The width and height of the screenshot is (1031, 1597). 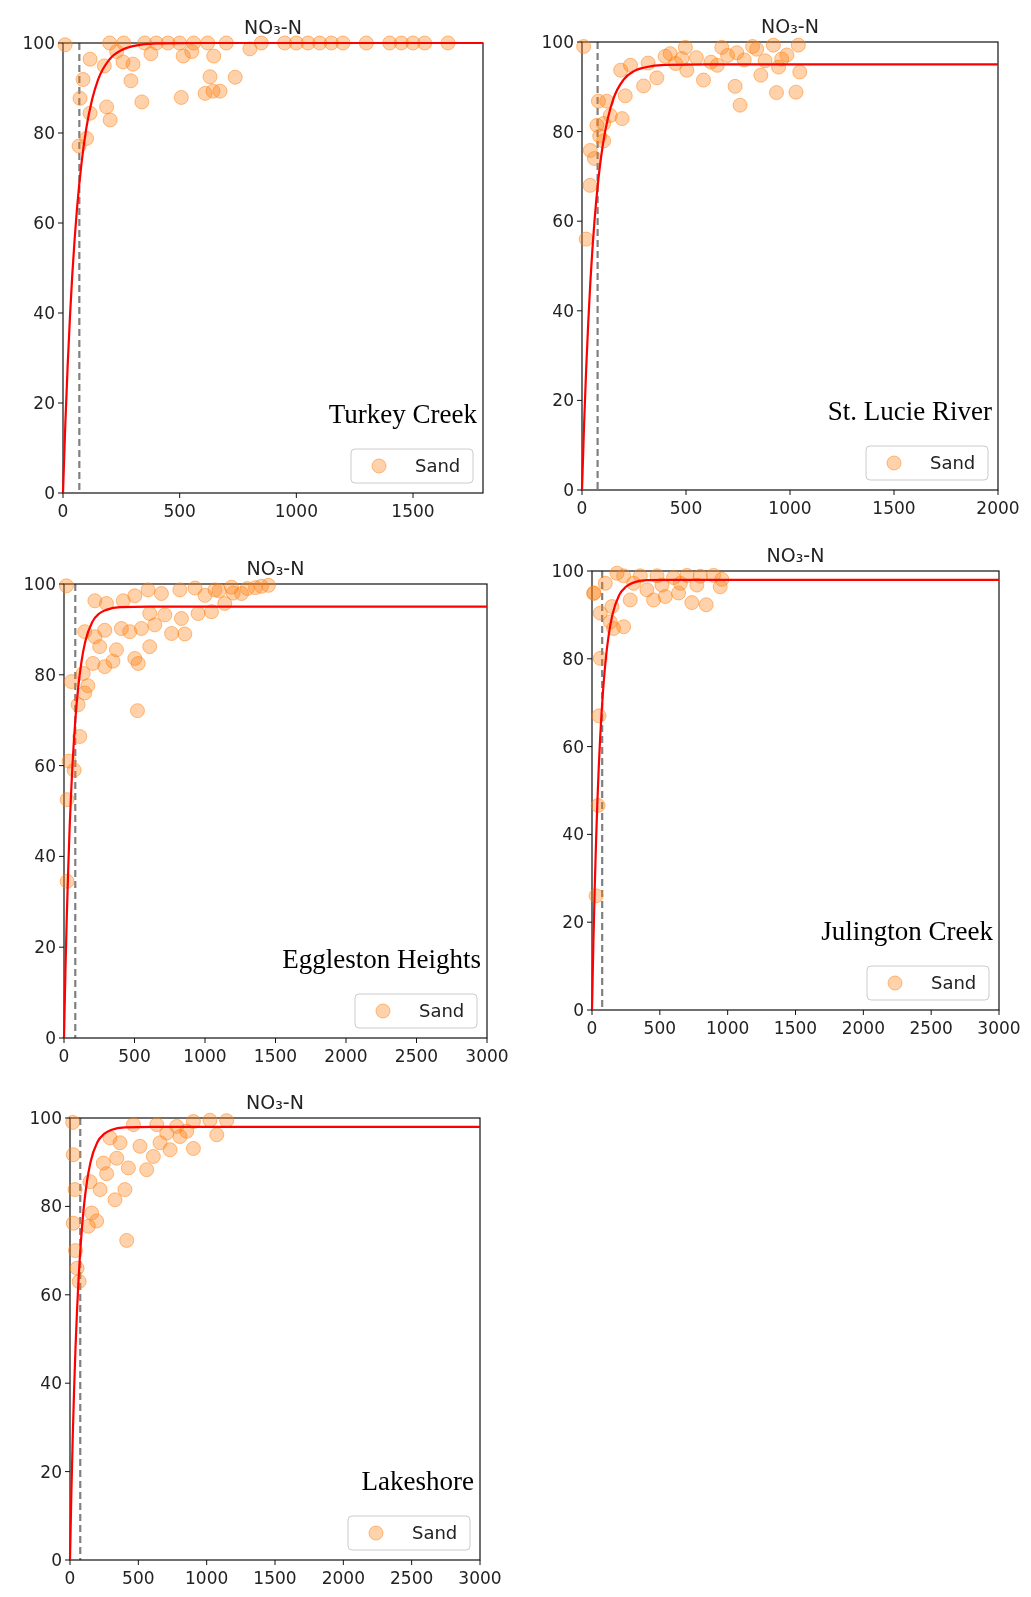 What do you see at coordinates (70, 1578) in the screenshot?
I see `x-tick-label: 0` at bounding box center [70, 1578].